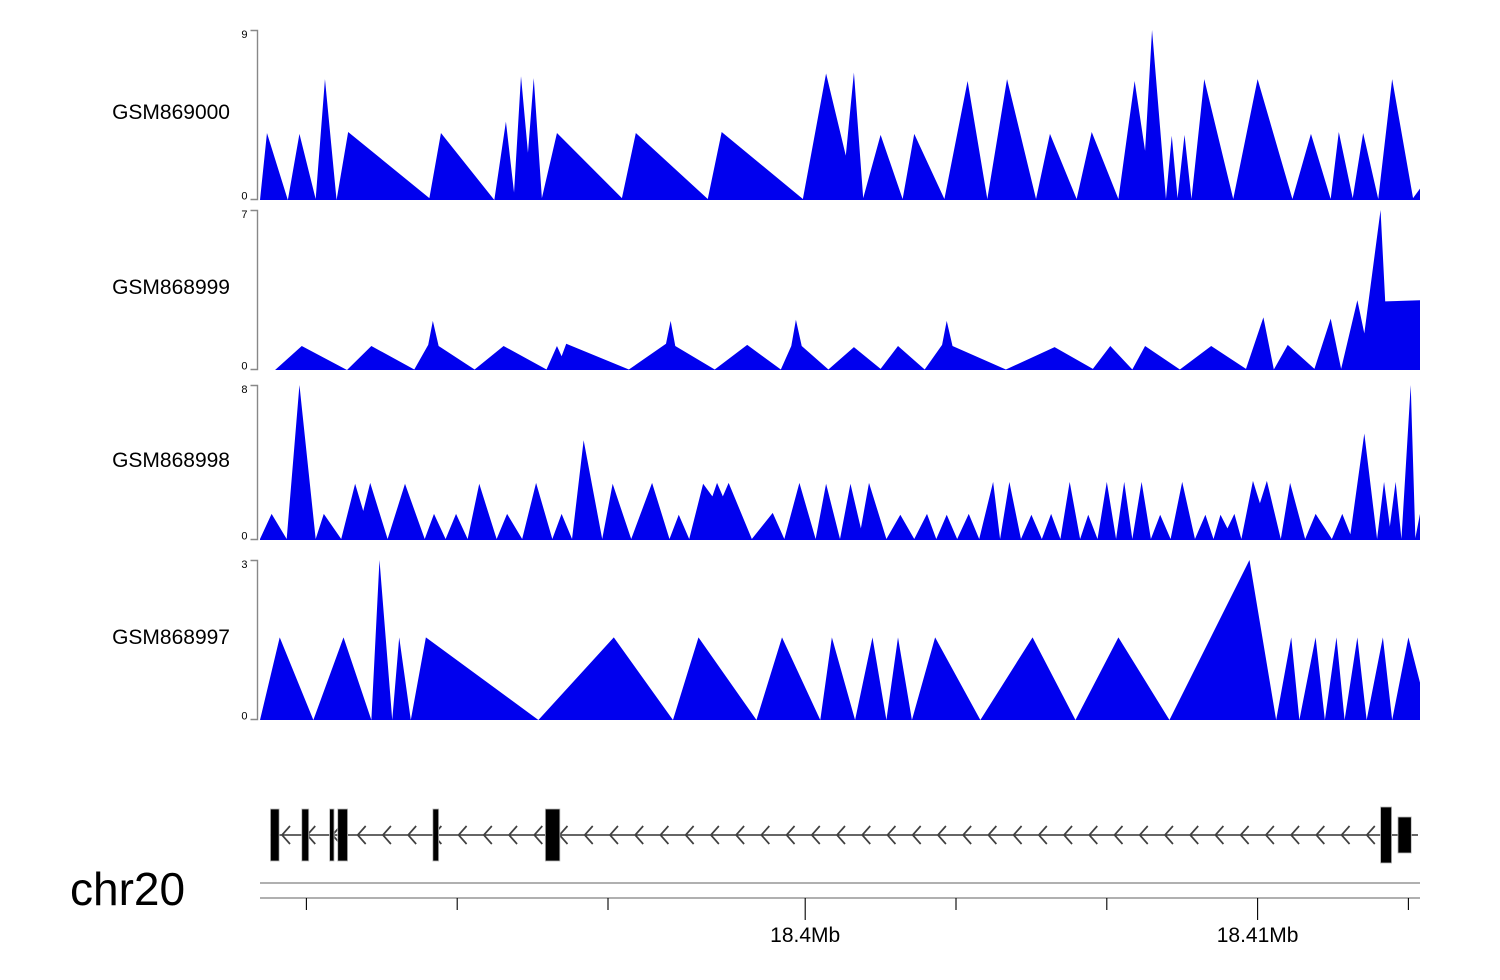 The width and height of the screenshot is (1500, 980). Describe the element at coordinates (244, 565) in the screenshot. I see `axis-max-label: 3` at that location.